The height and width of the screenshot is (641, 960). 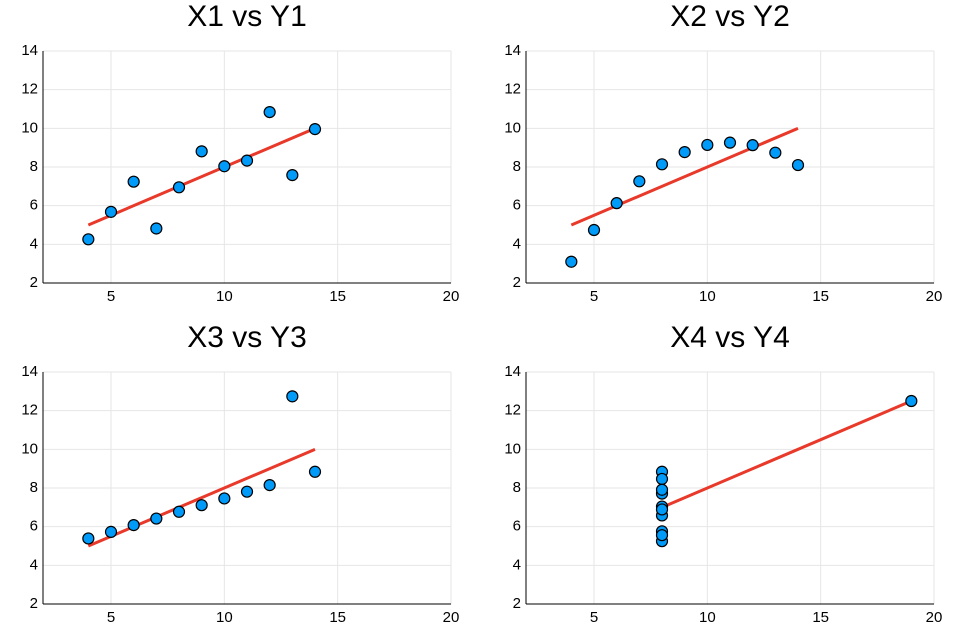 I want to click on subplot-title: X1 vs Y1, so click(x=247, y=16).